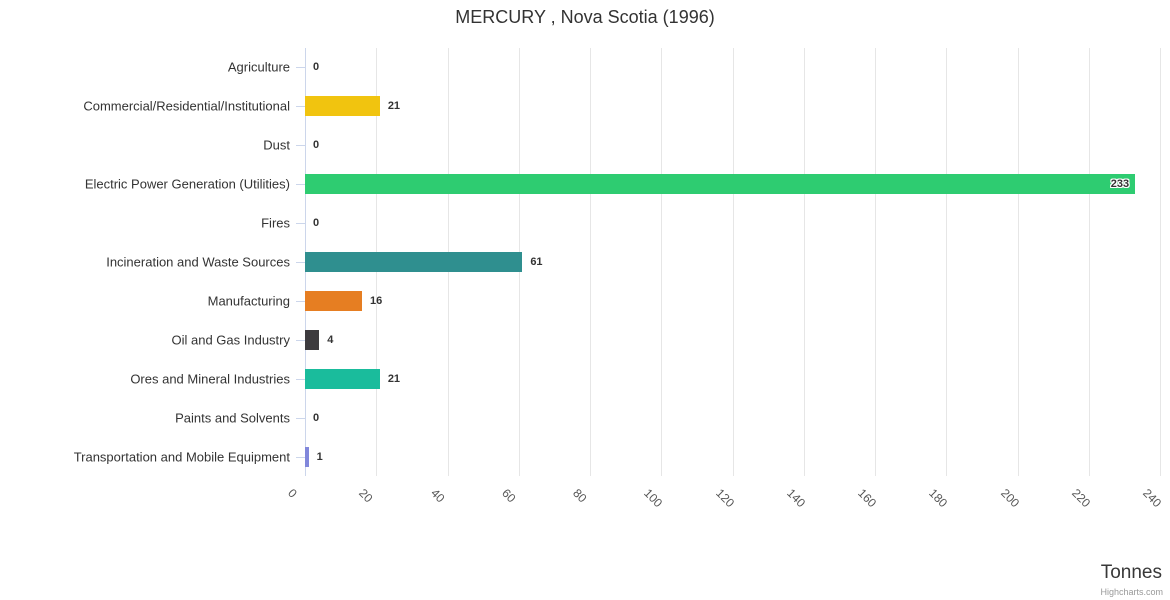 This screenshot has height=600, width=1170. I want to click on x-axis-tick-label: 60, so click(508, 496).